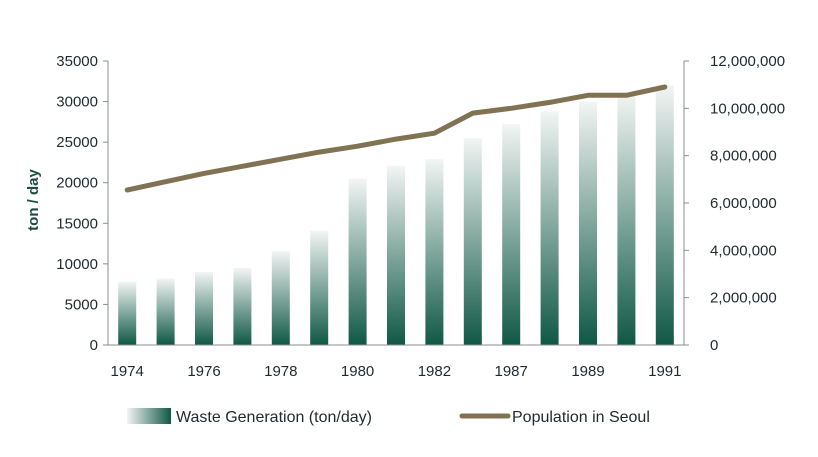 This screenshot has width=818, height=457. Describe the element at coordinates (81, 304) in the screenshot. I see `y-tick-label: 5000` at that location.